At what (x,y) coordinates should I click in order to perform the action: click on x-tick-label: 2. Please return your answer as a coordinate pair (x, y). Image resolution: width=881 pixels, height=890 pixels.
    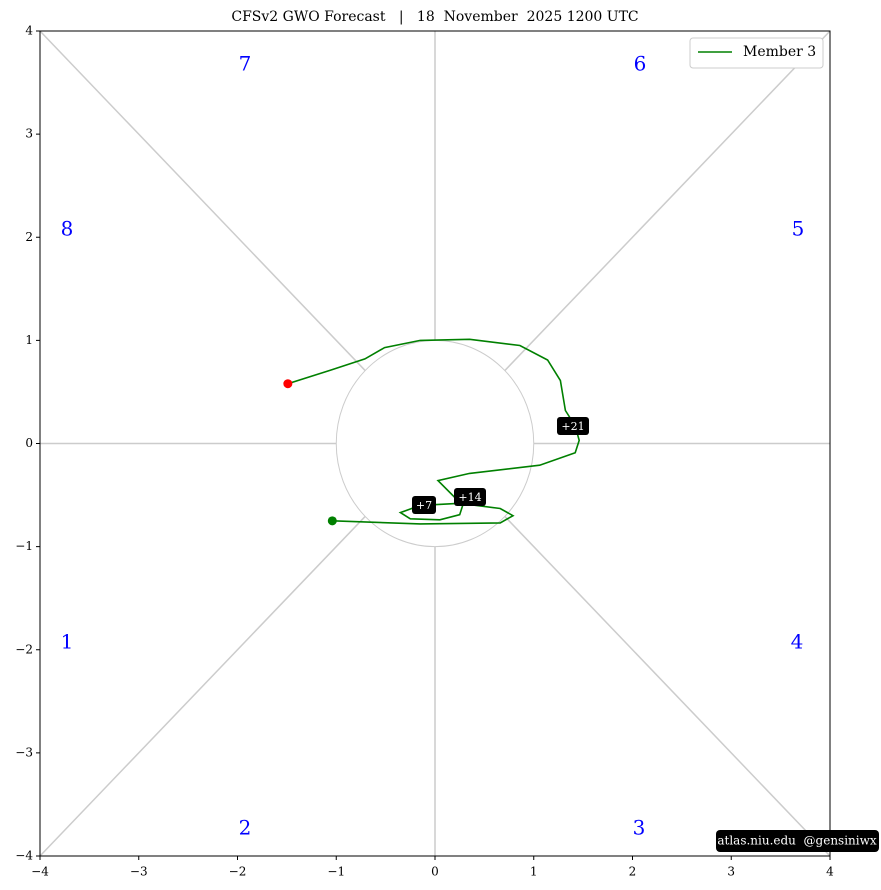
    Looking at the image, I should click on (633, 872).